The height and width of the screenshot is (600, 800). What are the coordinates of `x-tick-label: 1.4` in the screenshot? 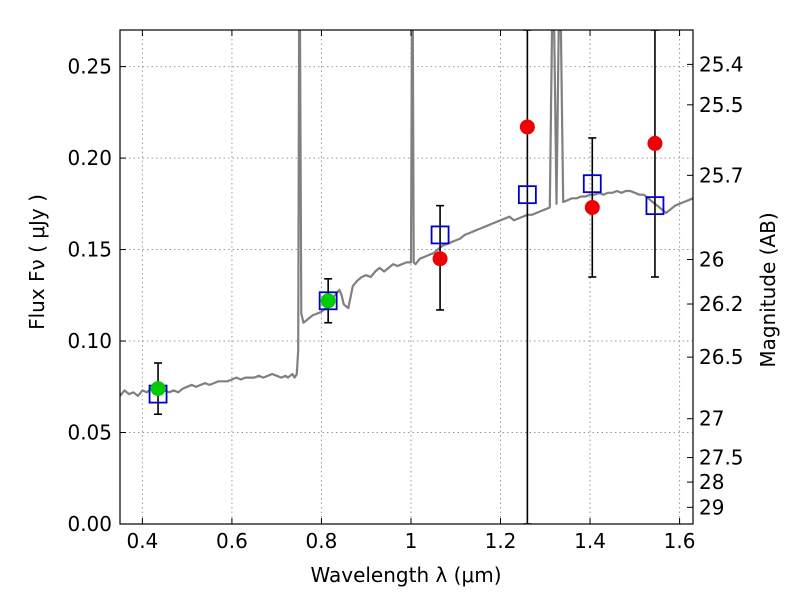 It's located at (590, 541).